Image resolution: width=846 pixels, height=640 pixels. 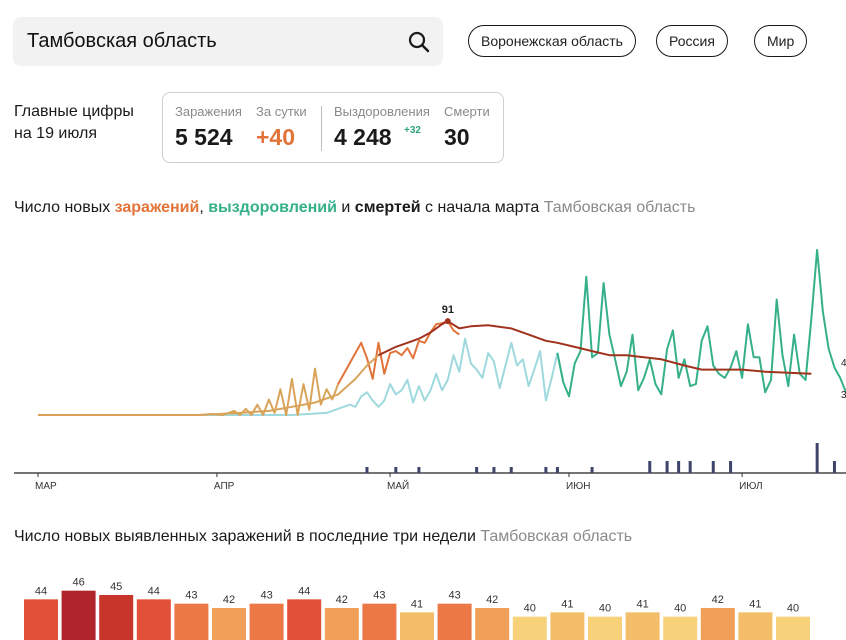 I want to click on stat-per-day: За сутки +40, so click(x=281, y=127).